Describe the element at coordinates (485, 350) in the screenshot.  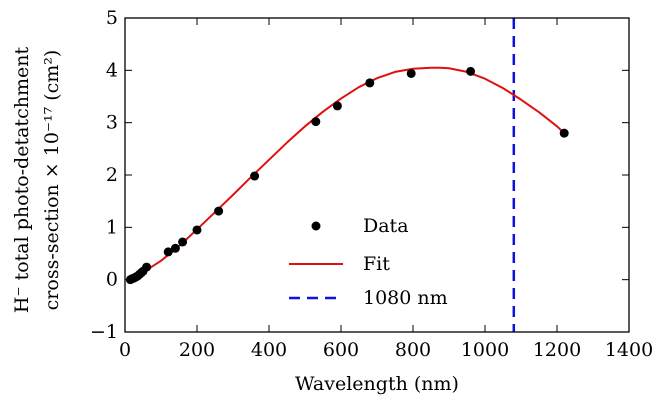
I see `x-tick-label: 1000` at that location.